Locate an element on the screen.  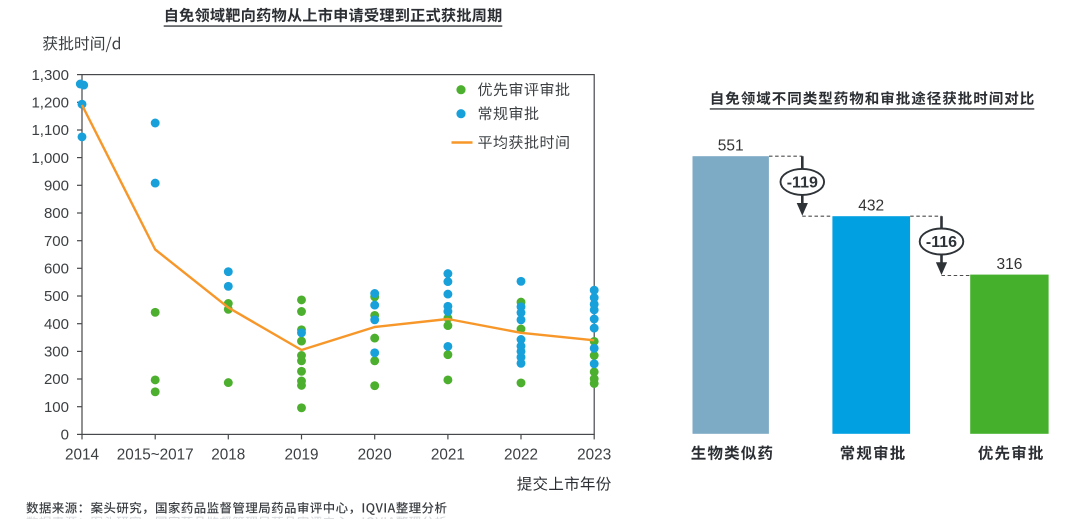
svg-text: -119 is located at coordinates (802, 183).